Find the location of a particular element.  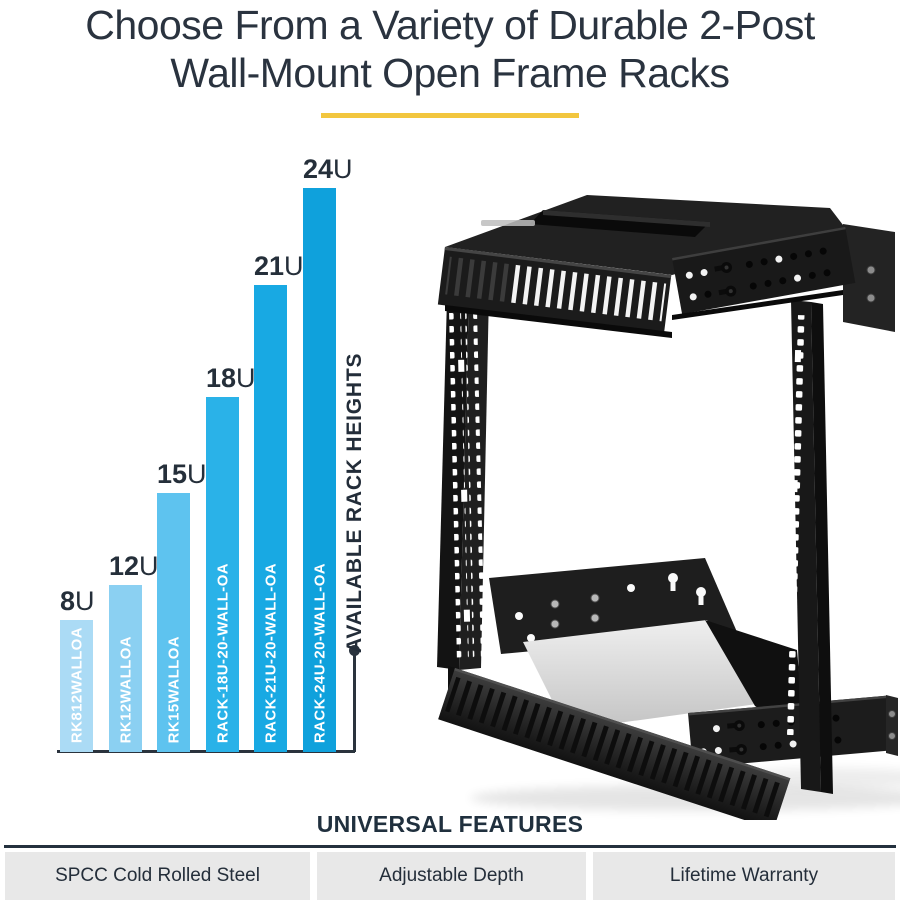

bar-height-label: 12U is located at coordinates (134, 566).